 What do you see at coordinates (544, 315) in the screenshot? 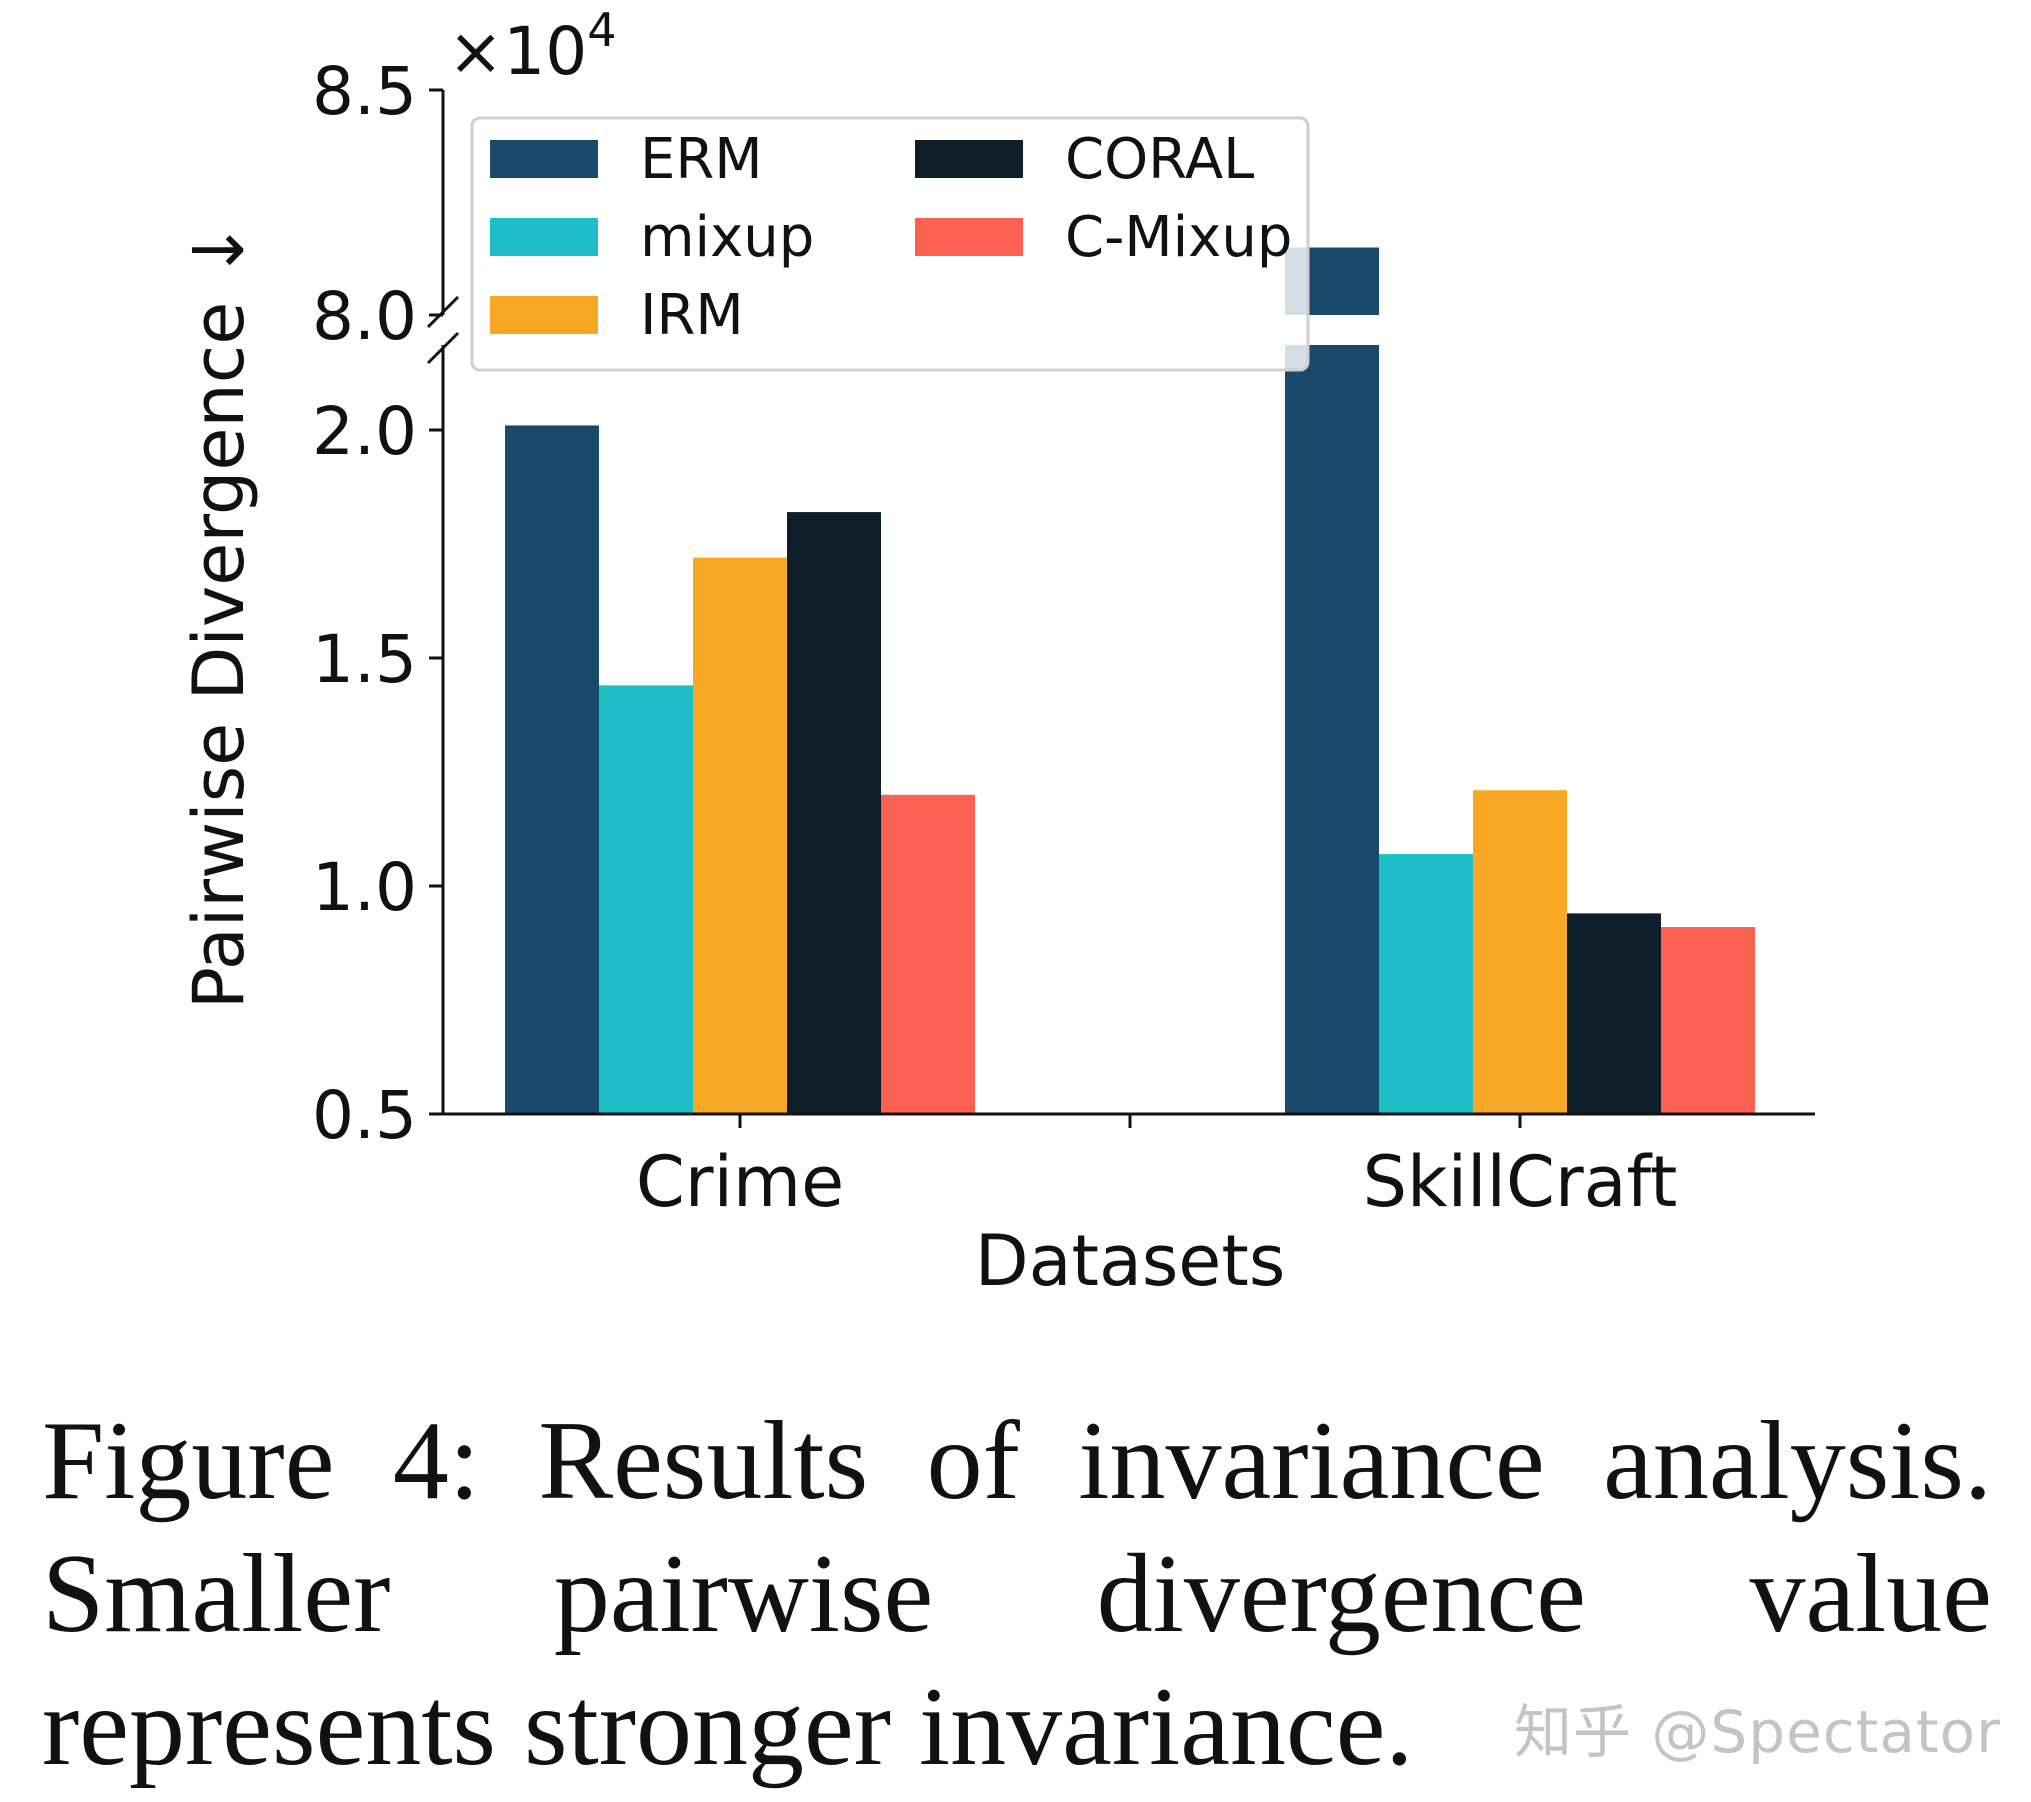
I see `legend-swatch-irm` at bounding box center [544, 315].